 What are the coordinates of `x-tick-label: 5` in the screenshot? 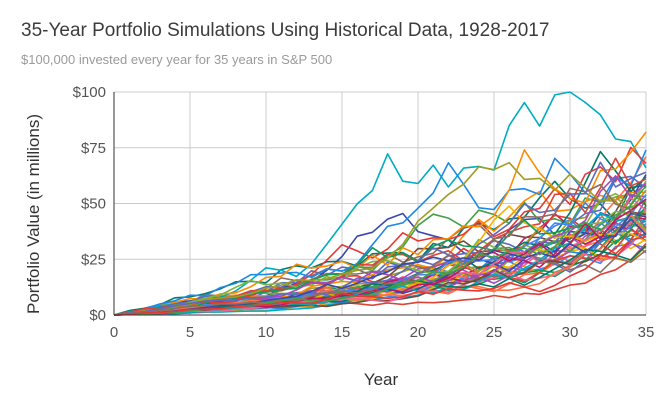 It's located at (190, 332).